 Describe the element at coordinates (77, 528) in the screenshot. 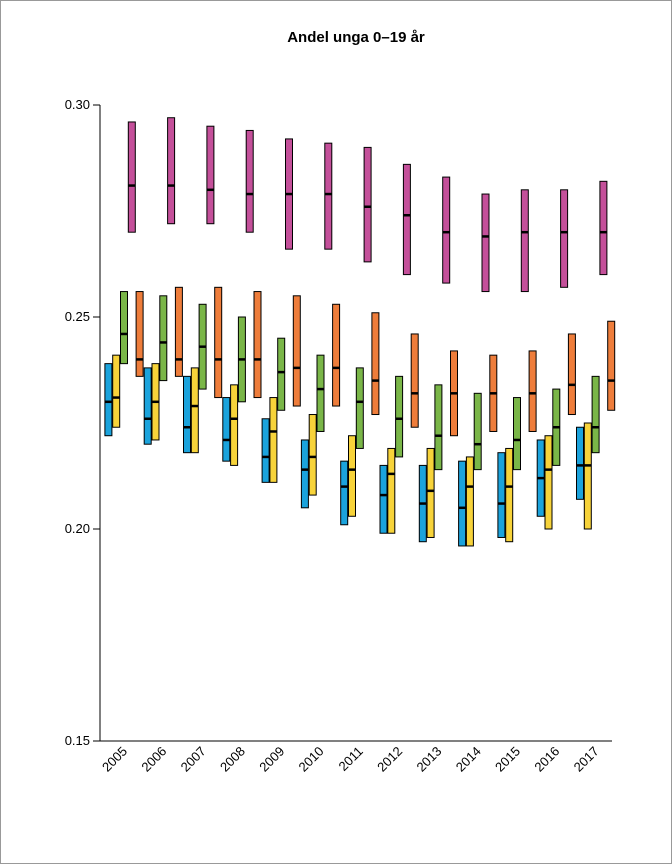

I see `y-tick-label: 0.20` at that location.